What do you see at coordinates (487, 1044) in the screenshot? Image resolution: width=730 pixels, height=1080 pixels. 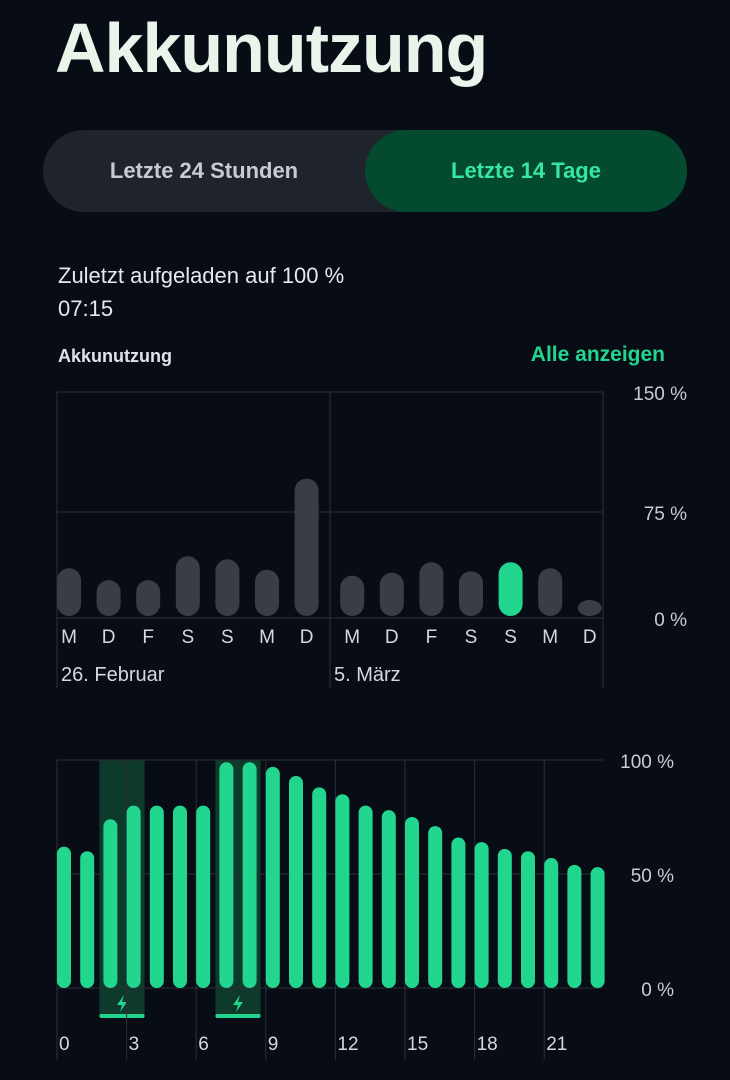 I see `hour-tick-label: 18` at bounding box center [487, 1044].